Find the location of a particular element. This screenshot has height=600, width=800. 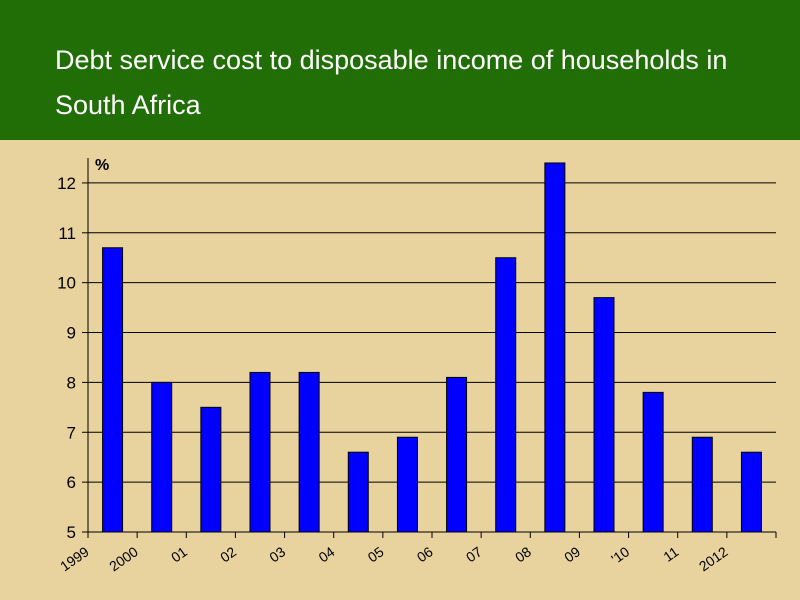

x-tick-label: 04 is located at coordinates (326, 554).